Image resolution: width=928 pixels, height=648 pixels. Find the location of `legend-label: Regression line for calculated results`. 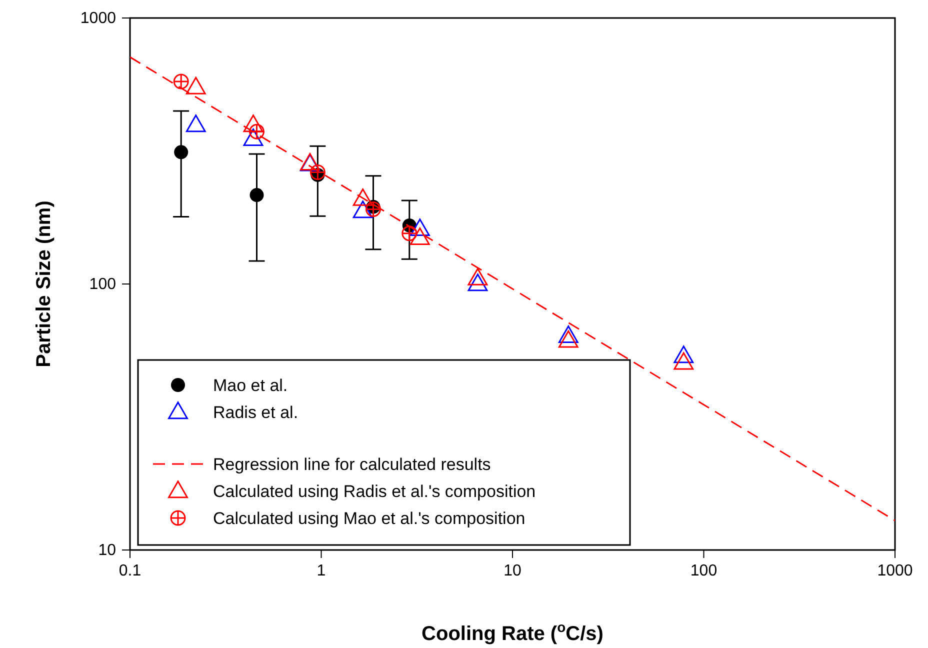

legend-label: Regression line for calculated results is located at coordinates (352, 464).